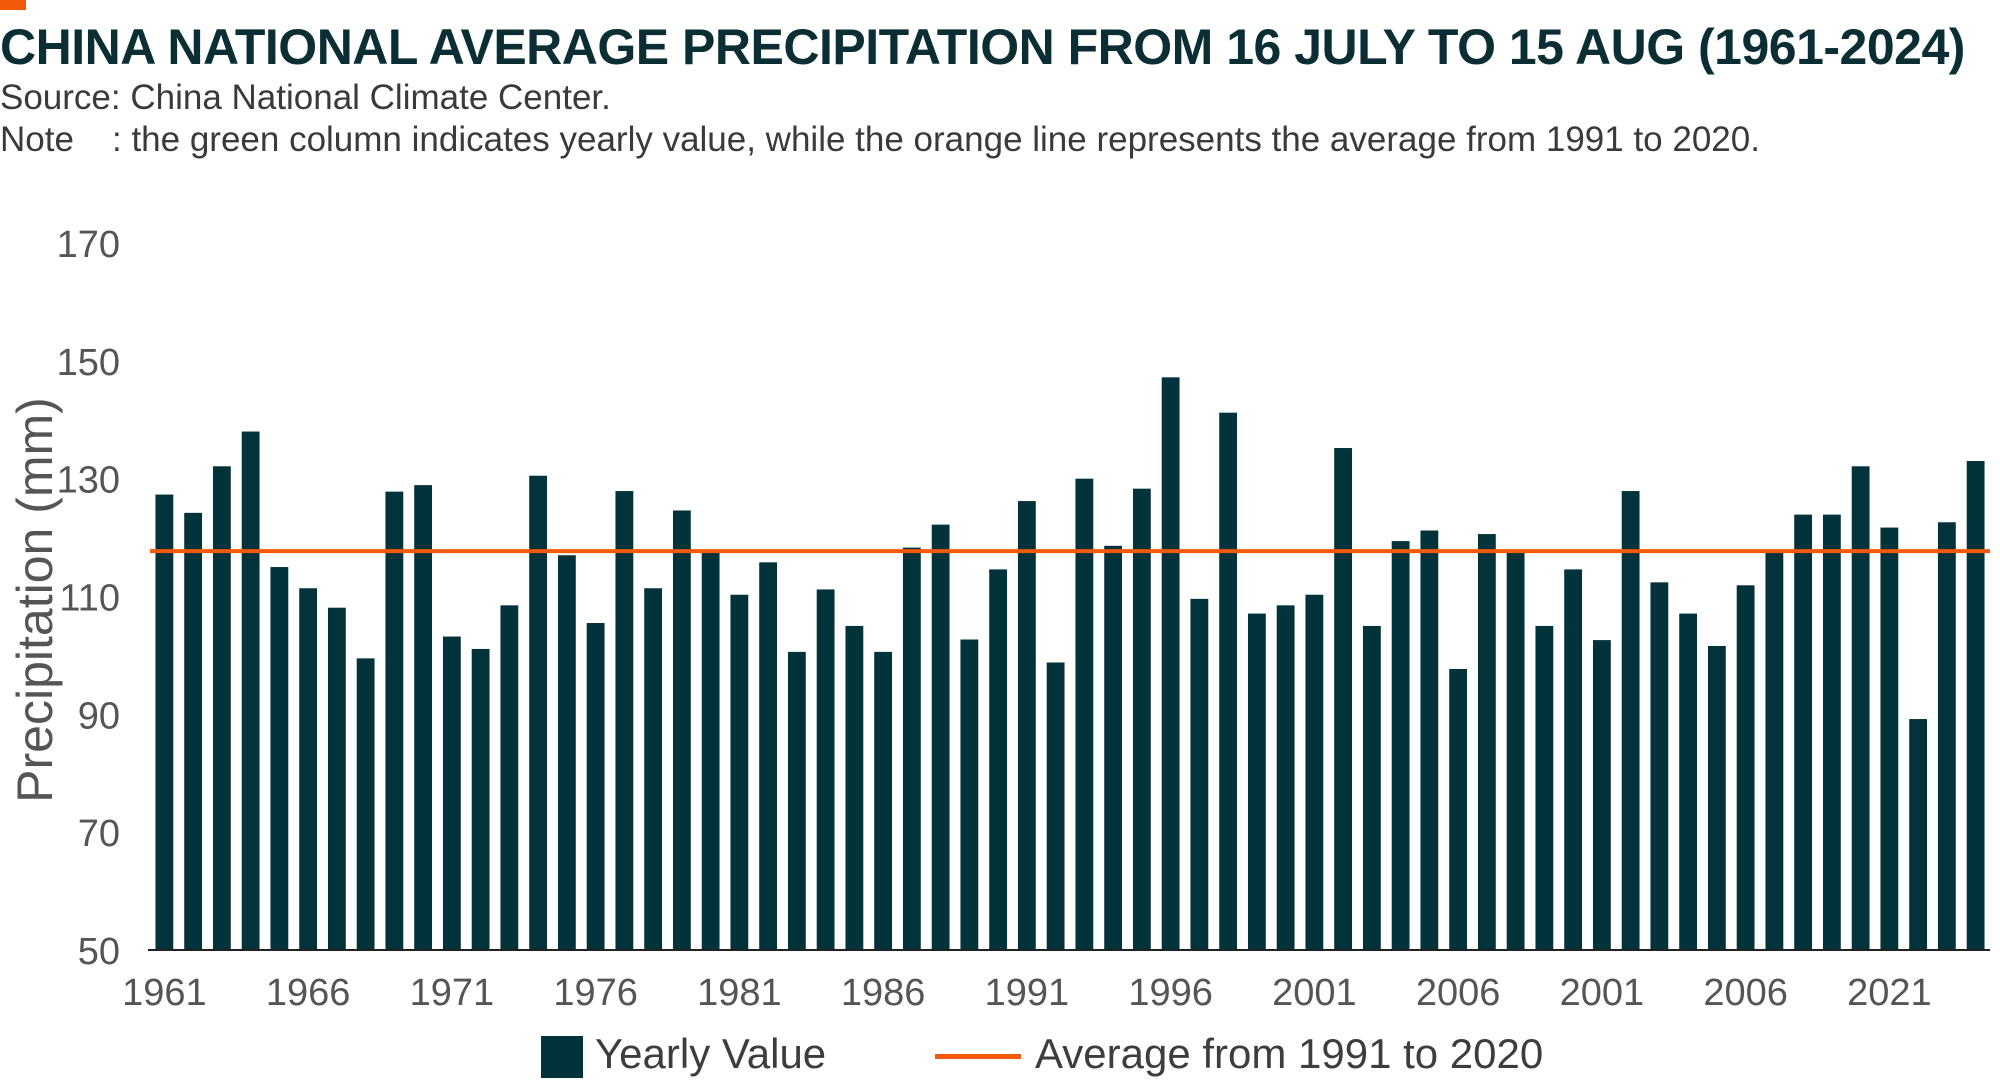  I want to click on bar-2009, so click(1544, 787).